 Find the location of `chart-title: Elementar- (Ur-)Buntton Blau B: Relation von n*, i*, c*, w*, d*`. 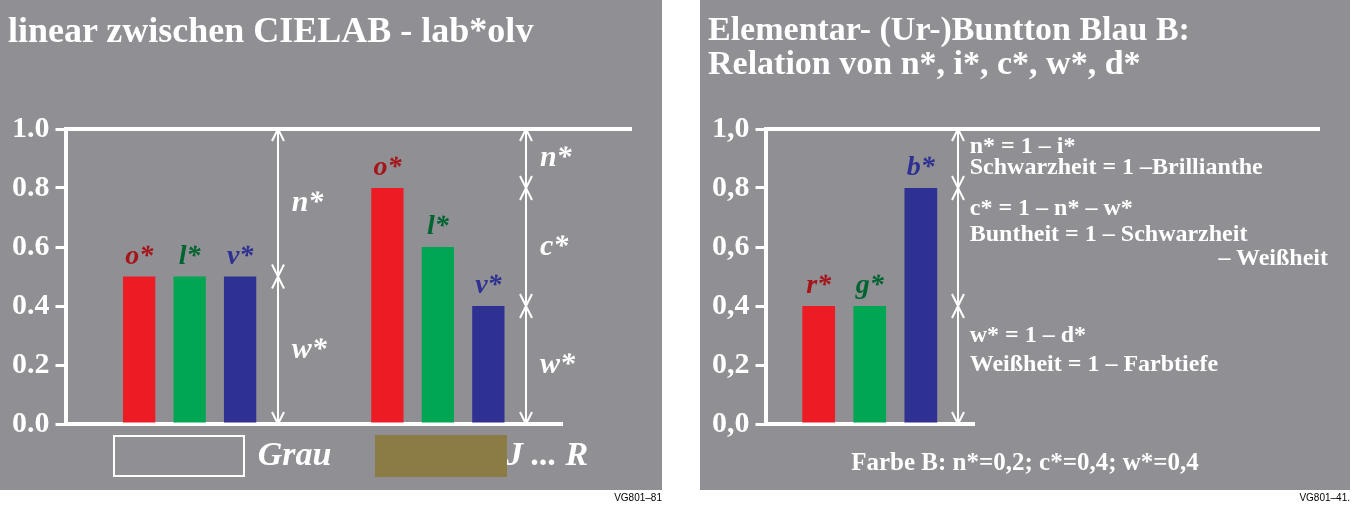

chart-title: Elementar- (Ur-)Buntton Blau B: Relation von n*, i*, c*, w*, d* is located at coordinates (949, 45).